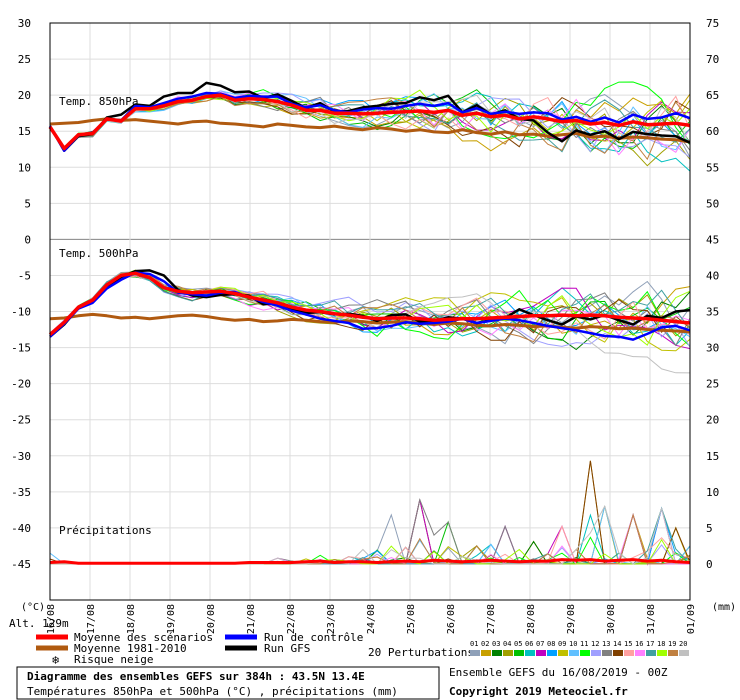  I want to click on perturbation-id: 08, so click(551, 644).